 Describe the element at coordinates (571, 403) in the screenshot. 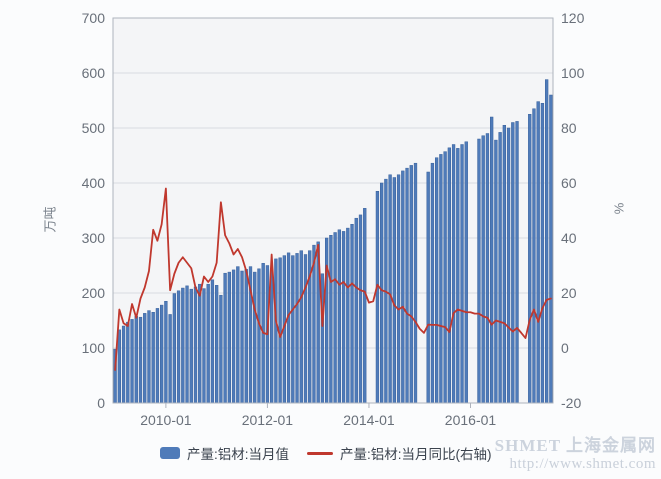

I see `svg-text: -20` at that location.